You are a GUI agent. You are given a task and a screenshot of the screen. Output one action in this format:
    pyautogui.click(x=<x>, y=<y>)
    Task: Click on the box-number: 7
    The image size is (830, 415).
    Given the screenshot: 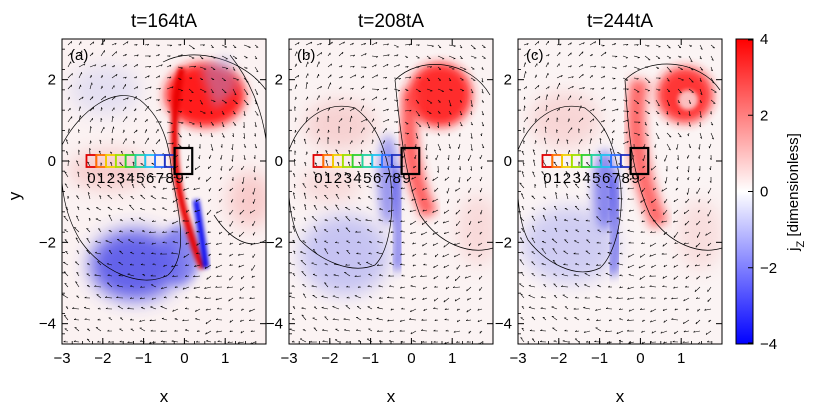 What is the action you would take?
    pyautogui.click(x=387, y=178)
    